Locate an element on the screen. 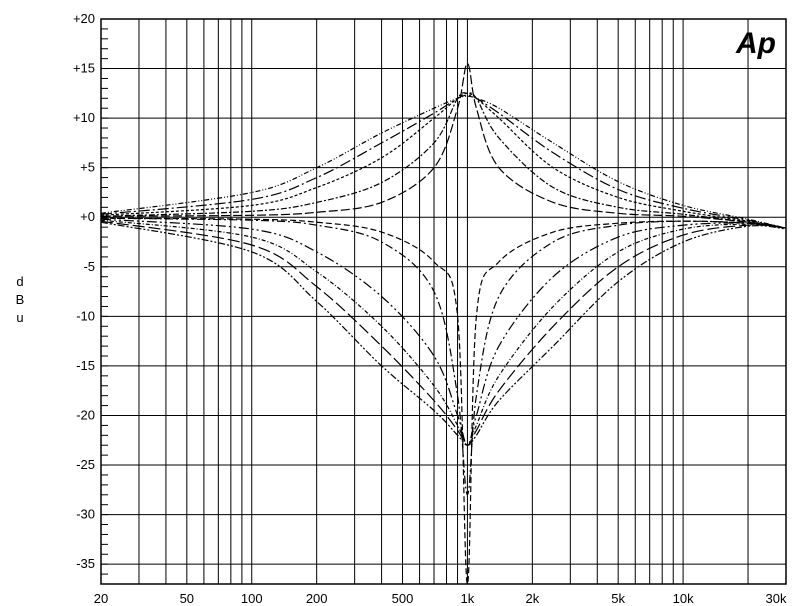 The width and height of the screenshot is (792, 606). y-tick-label: -25 is located at coordinates (85, 464).